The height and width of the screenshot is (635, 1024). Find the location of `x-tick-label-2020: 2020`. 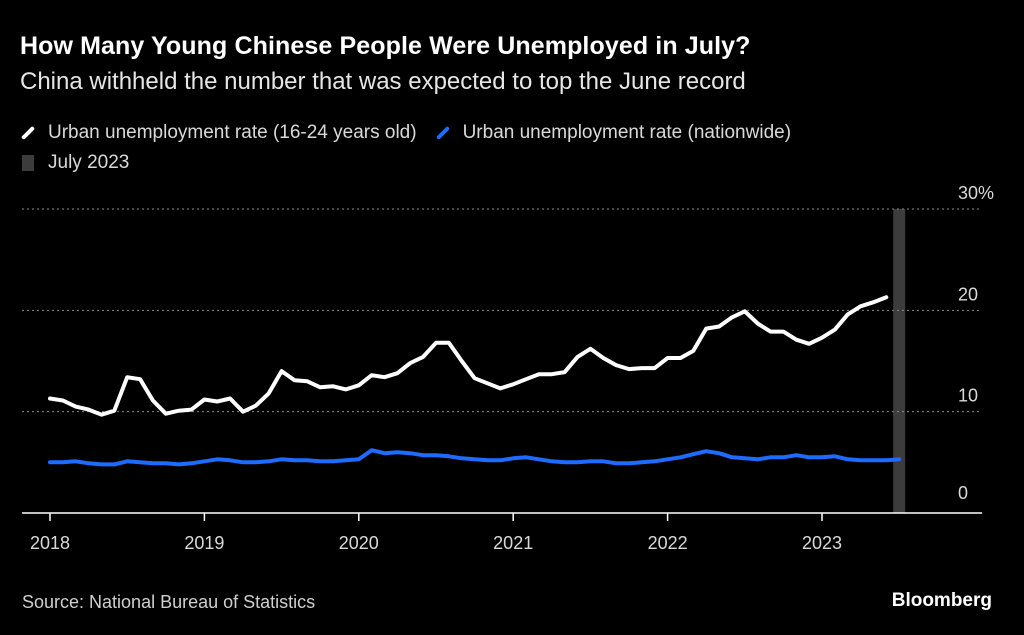

x-tick-label-2020: 2020 is located at coordinates (359, 543).